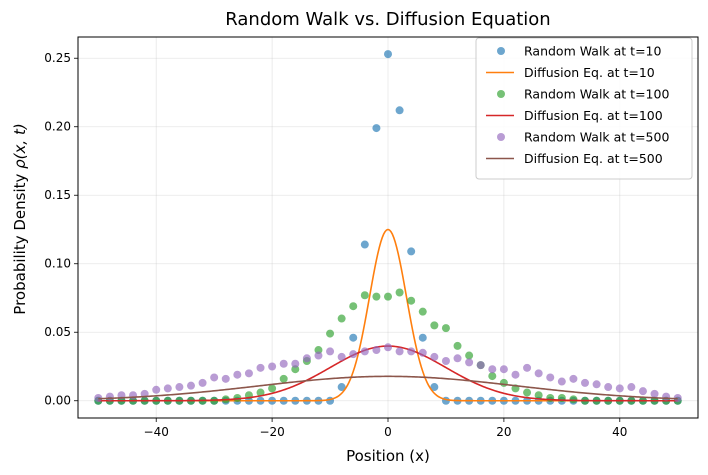  I want to click on legend-label: Random Walk at t=500, so click(596, 137).